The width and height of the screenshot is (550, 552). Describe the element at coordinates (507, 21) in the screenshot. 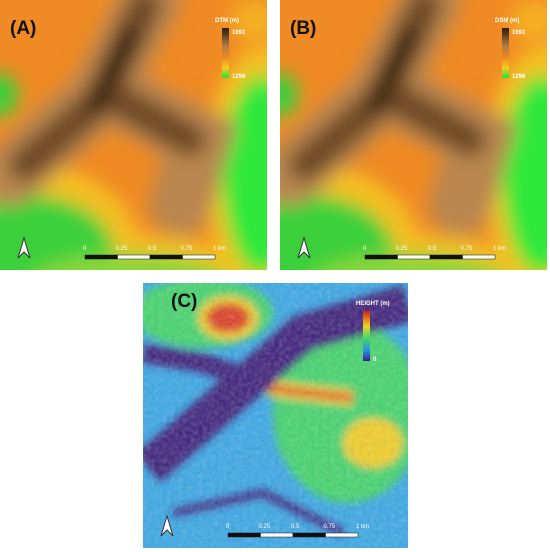

I see `legend-title: DSM (m)` at that location.